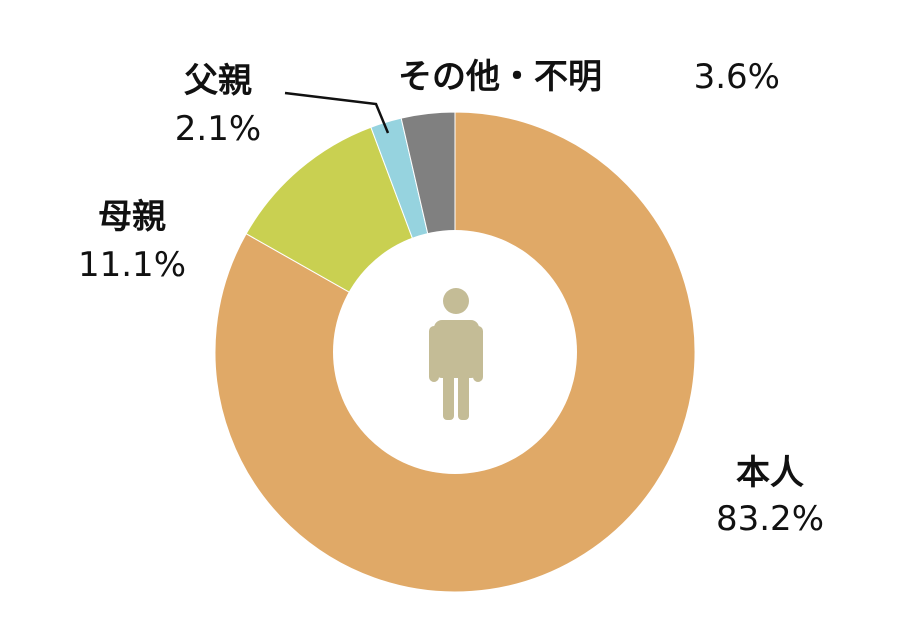 The width and height of the screenshot is (921, 624). I want to click on label-father-value: 2.1%, so click(218, 129).